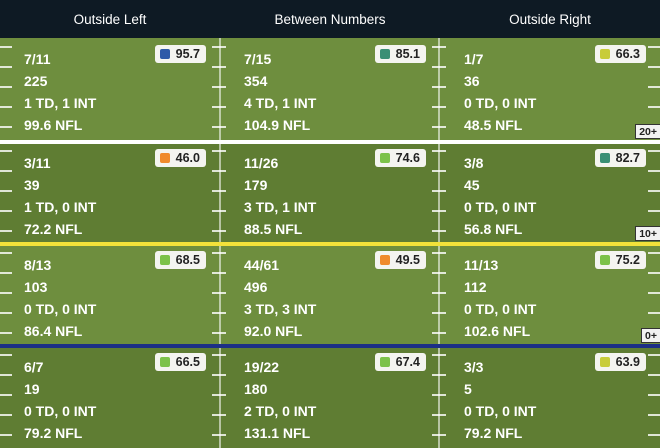 Image resolution: width=660 pixels, height=448 pixels. I want to click on zone-cell-deep-20-plus-outside-right: 1/7 36 0 TD, 0 INT 48.5 NFL 66.3, so click(550, 90).